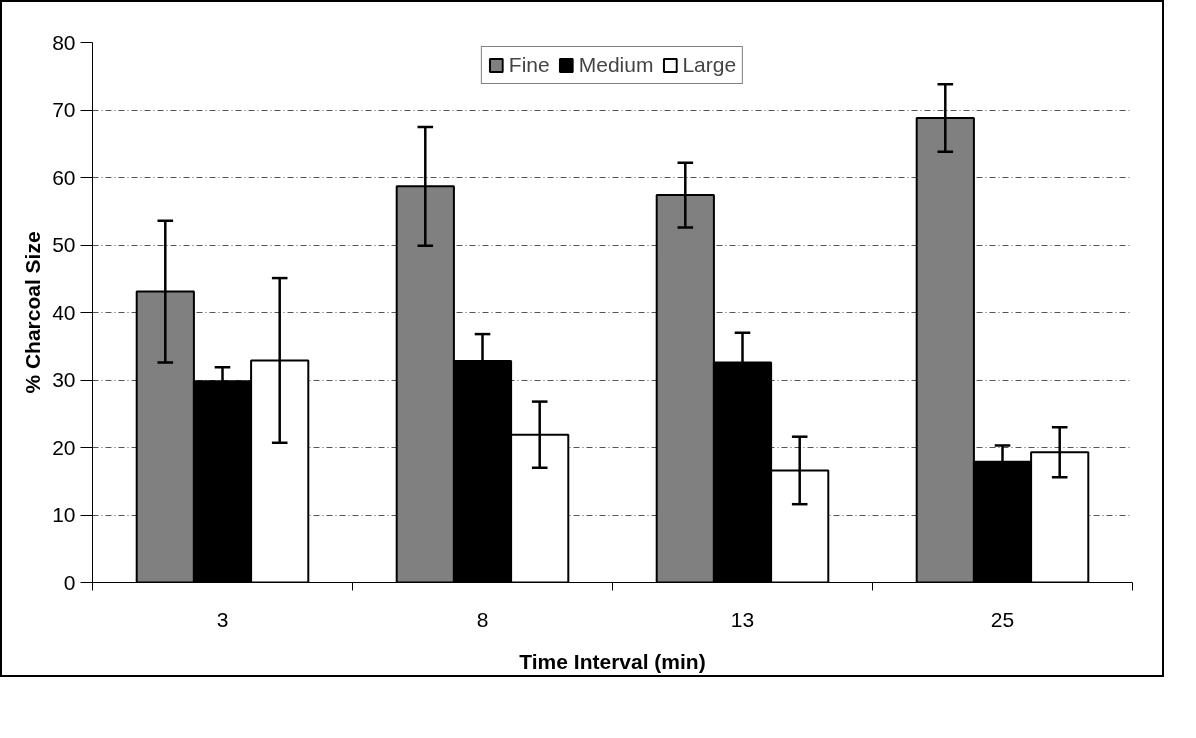  Describe the element at coordinates (482, 619) in the screenshot. I see `x-tick-label: 8` at that location.